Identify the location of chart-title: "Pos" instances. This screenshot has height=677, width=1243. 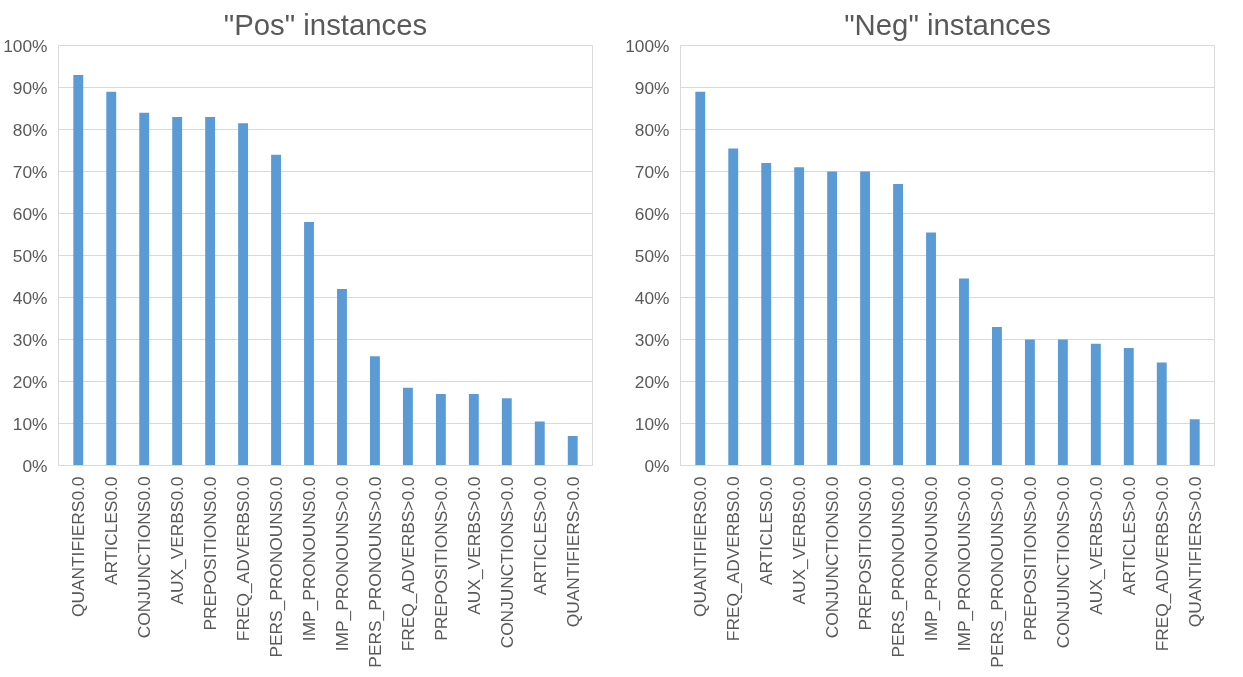
(325, 24).